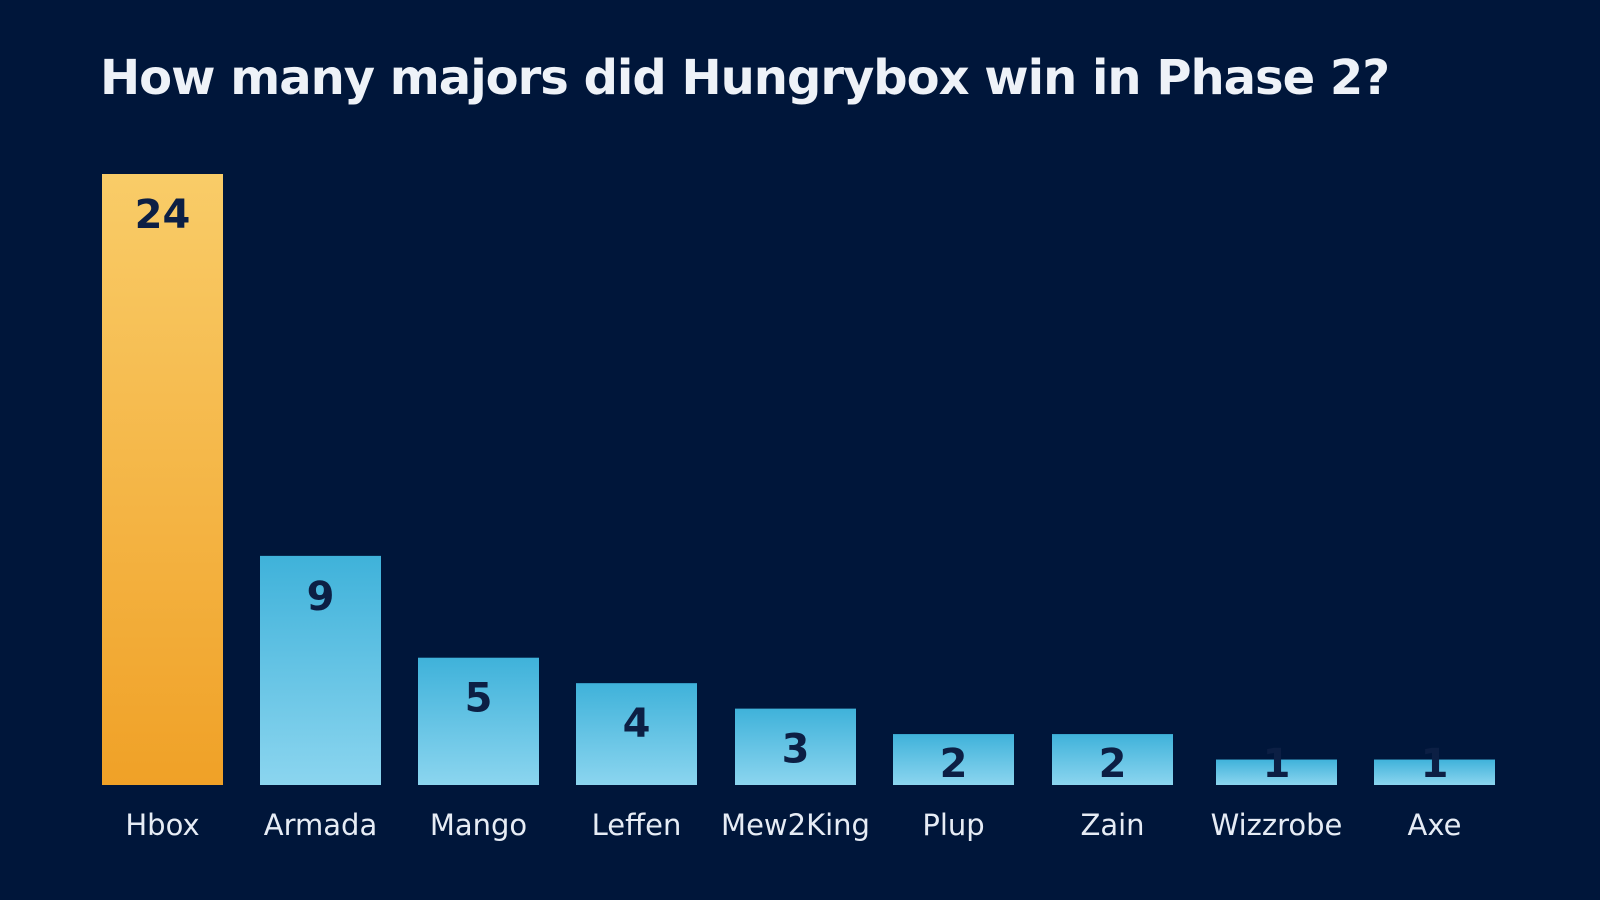 The height and width of the screenshot is (900, 1600). I want to click on bar-axe, so click(1434, 772).